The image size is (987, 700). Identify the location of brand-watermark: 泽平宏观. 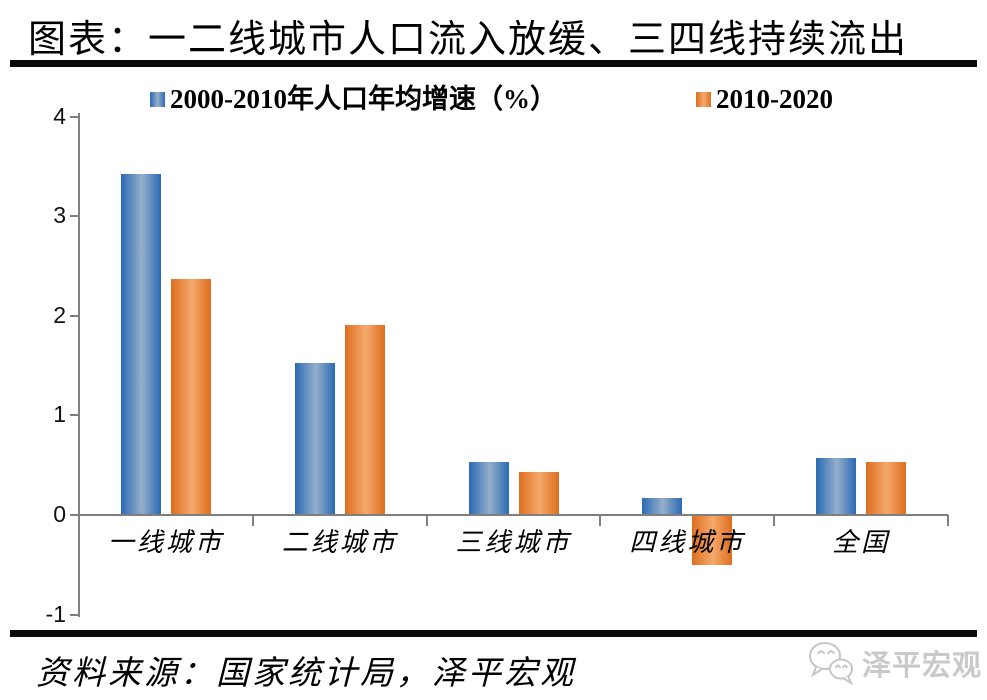
(894, 663).